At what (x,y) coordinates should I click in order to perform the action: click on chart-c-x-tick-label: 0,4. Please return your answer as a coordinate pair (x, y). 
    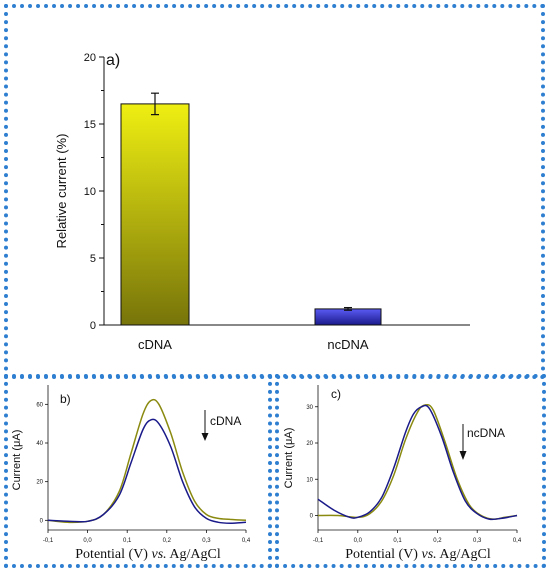
    Looking at the image, I should click on (517, 541).